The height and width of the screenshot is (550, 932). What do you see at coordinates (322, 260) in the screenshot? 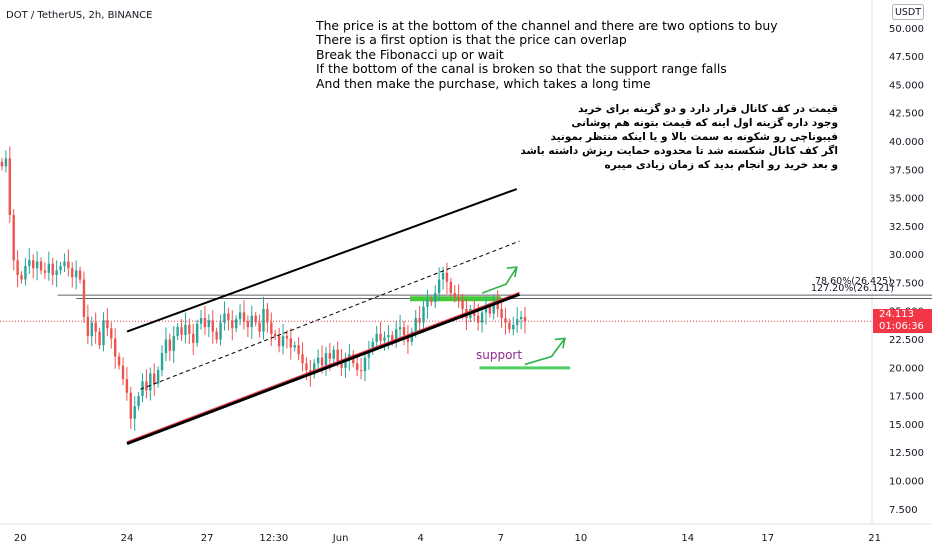
I see `channel-top-line` at bounding box center [322, 260].